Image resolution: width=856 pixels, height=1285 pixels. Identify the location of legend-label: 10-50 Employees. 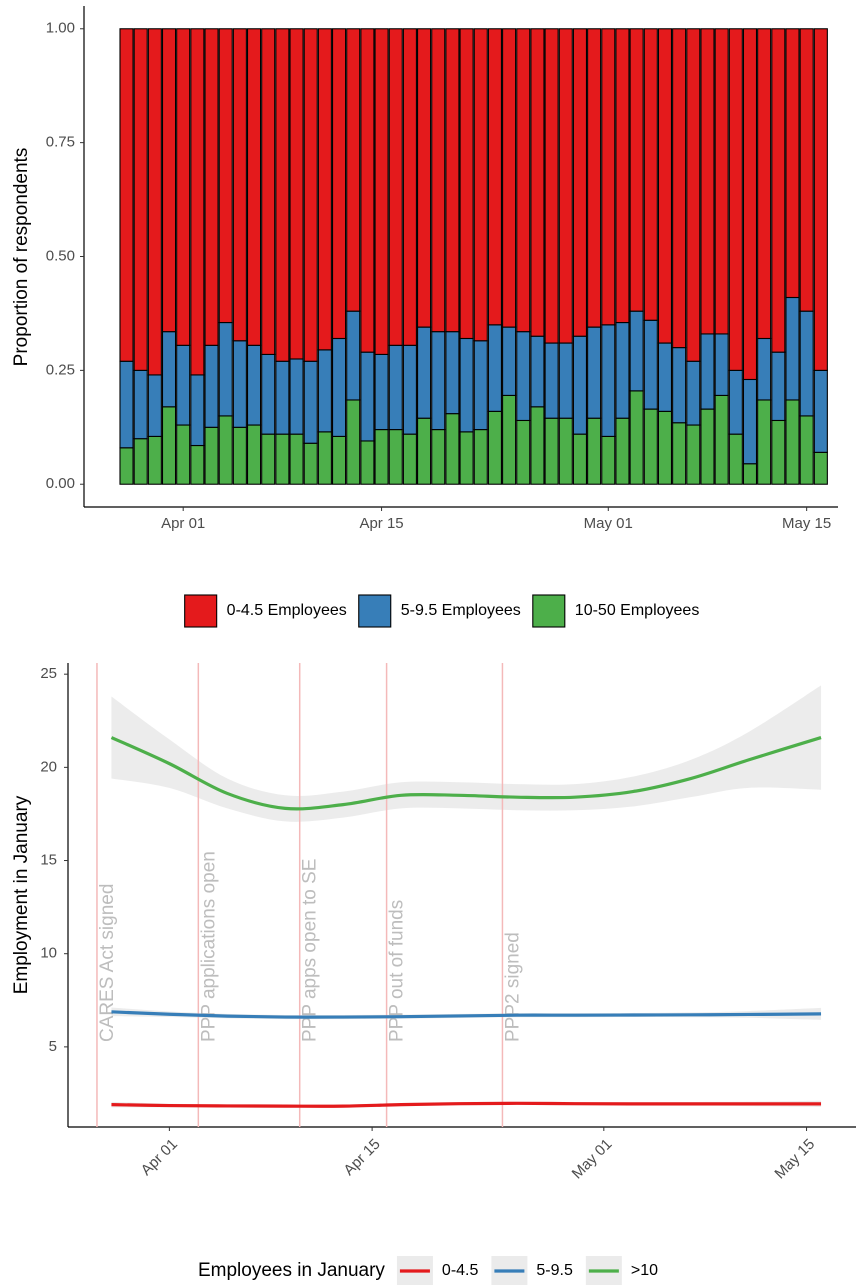
(637, 610).